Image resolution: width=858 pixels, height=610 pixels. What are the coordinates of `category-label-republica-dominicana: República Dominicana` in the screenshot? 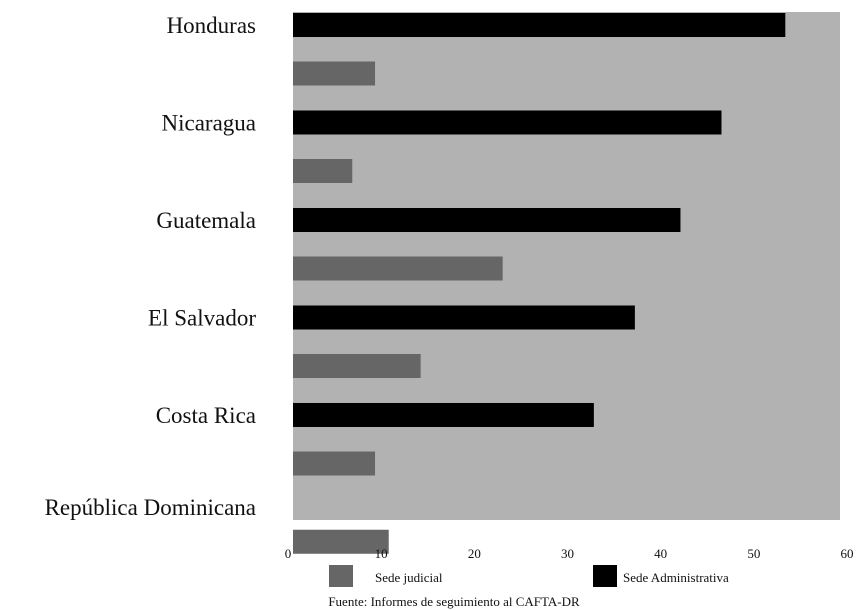 It's located at (150, 507).